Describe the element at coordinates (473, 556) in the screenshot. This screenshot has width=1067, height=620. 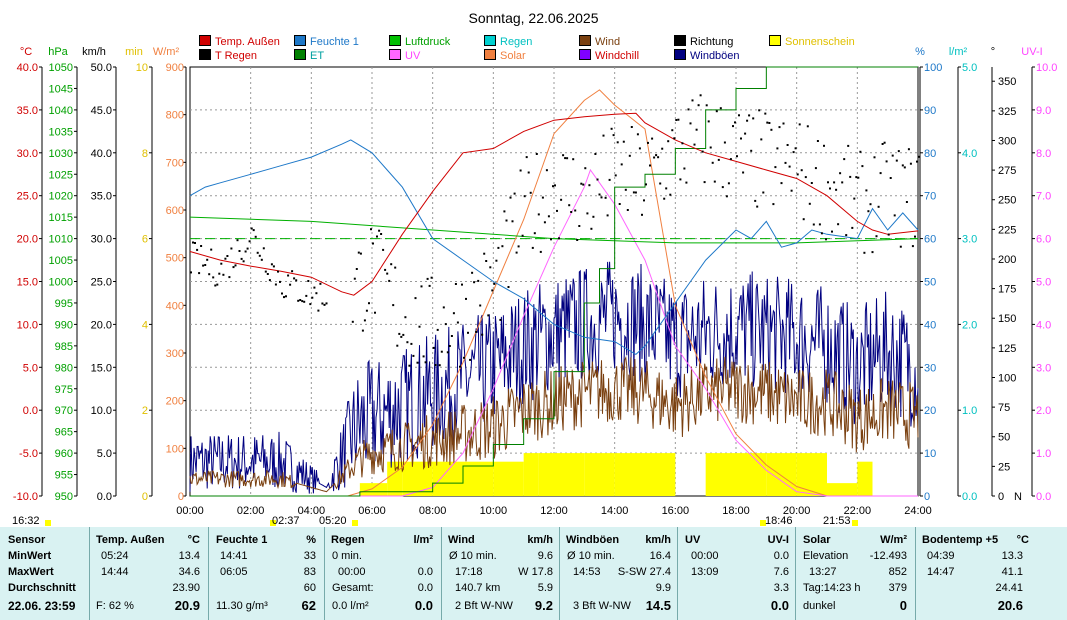
I see `wind-row1: Ø 10 min.` at that location.